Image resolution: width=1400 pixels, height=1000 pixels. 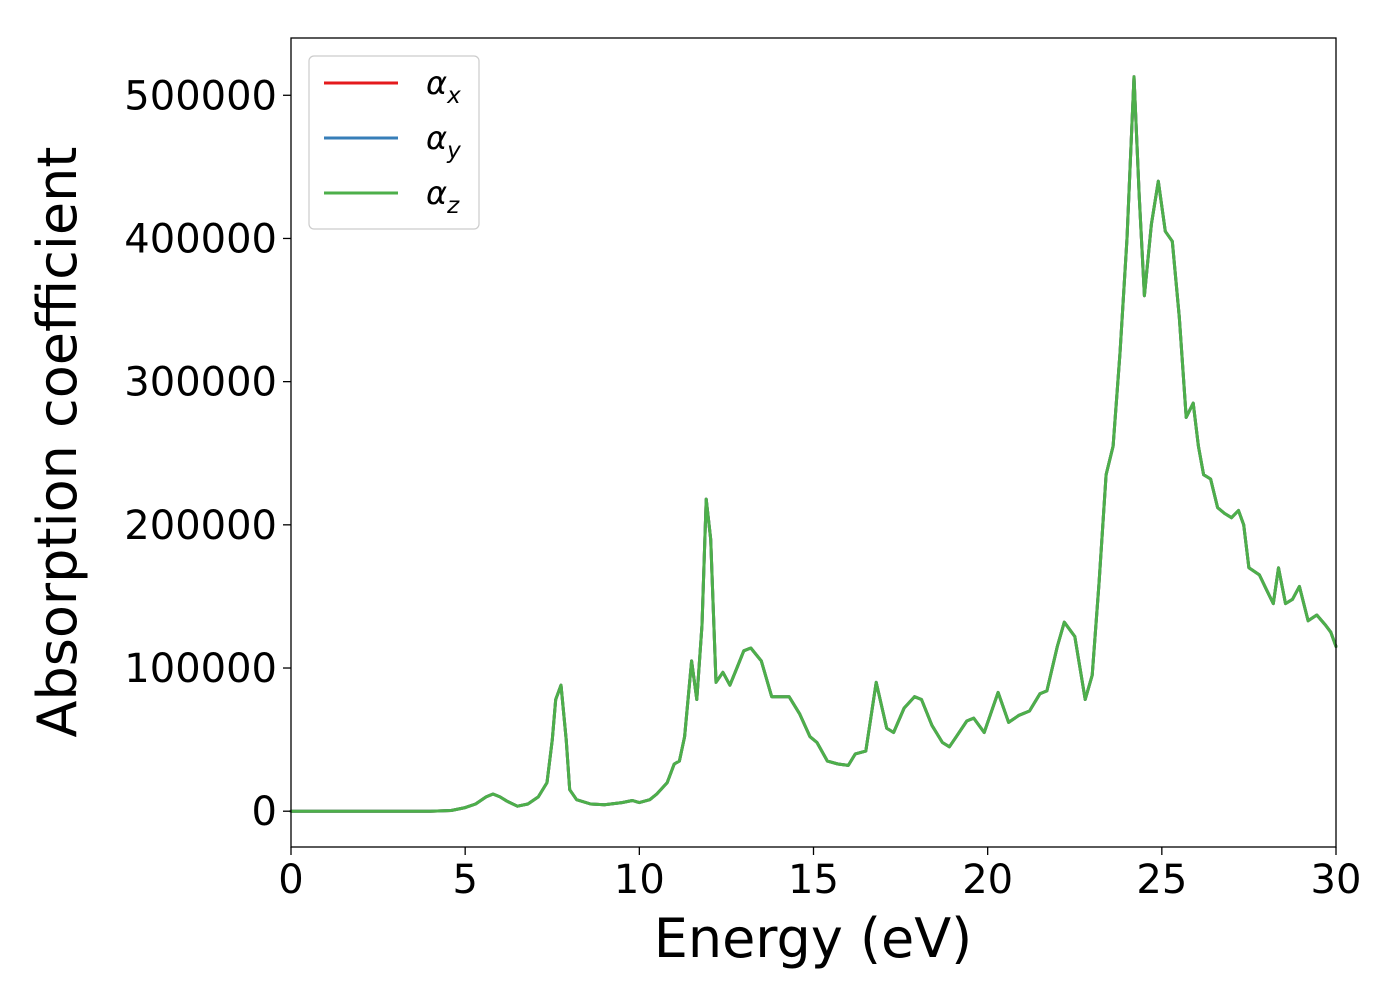 I want to click on x-tick-label: 30, so click(x=1336, y=880).